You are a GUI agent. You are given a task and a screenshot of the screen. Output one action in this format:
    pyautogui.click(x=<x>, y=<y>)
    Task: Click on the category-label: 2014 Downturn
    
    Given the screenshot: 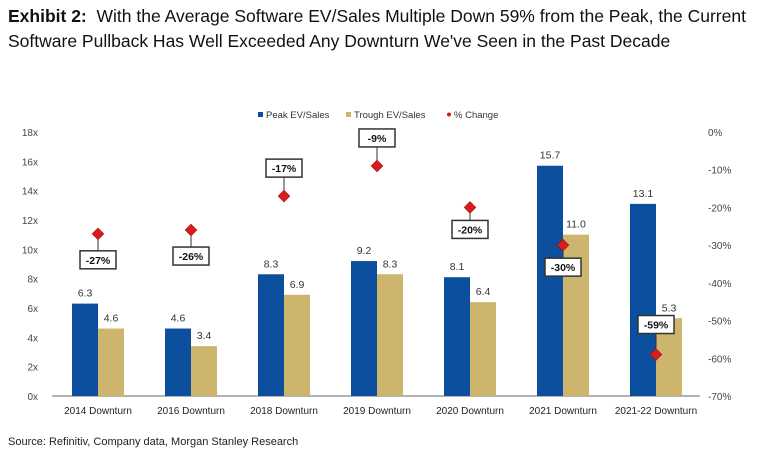 What is the action you would take?
    pyautogui.click(x=98, y=411)
    